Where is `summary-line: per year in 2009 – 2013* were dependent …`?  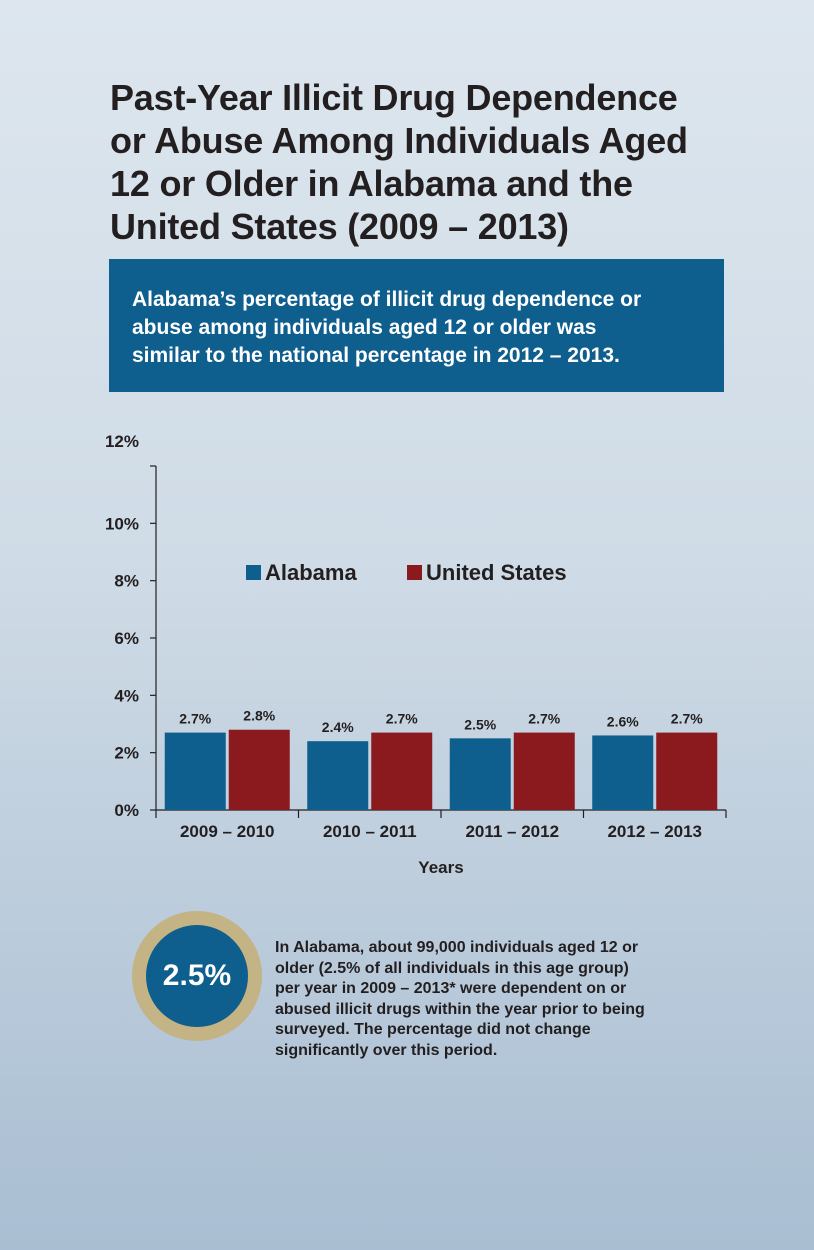 summary-line: per year in 2009 – 2013* were dependent … is located at coordinates (451, 989).